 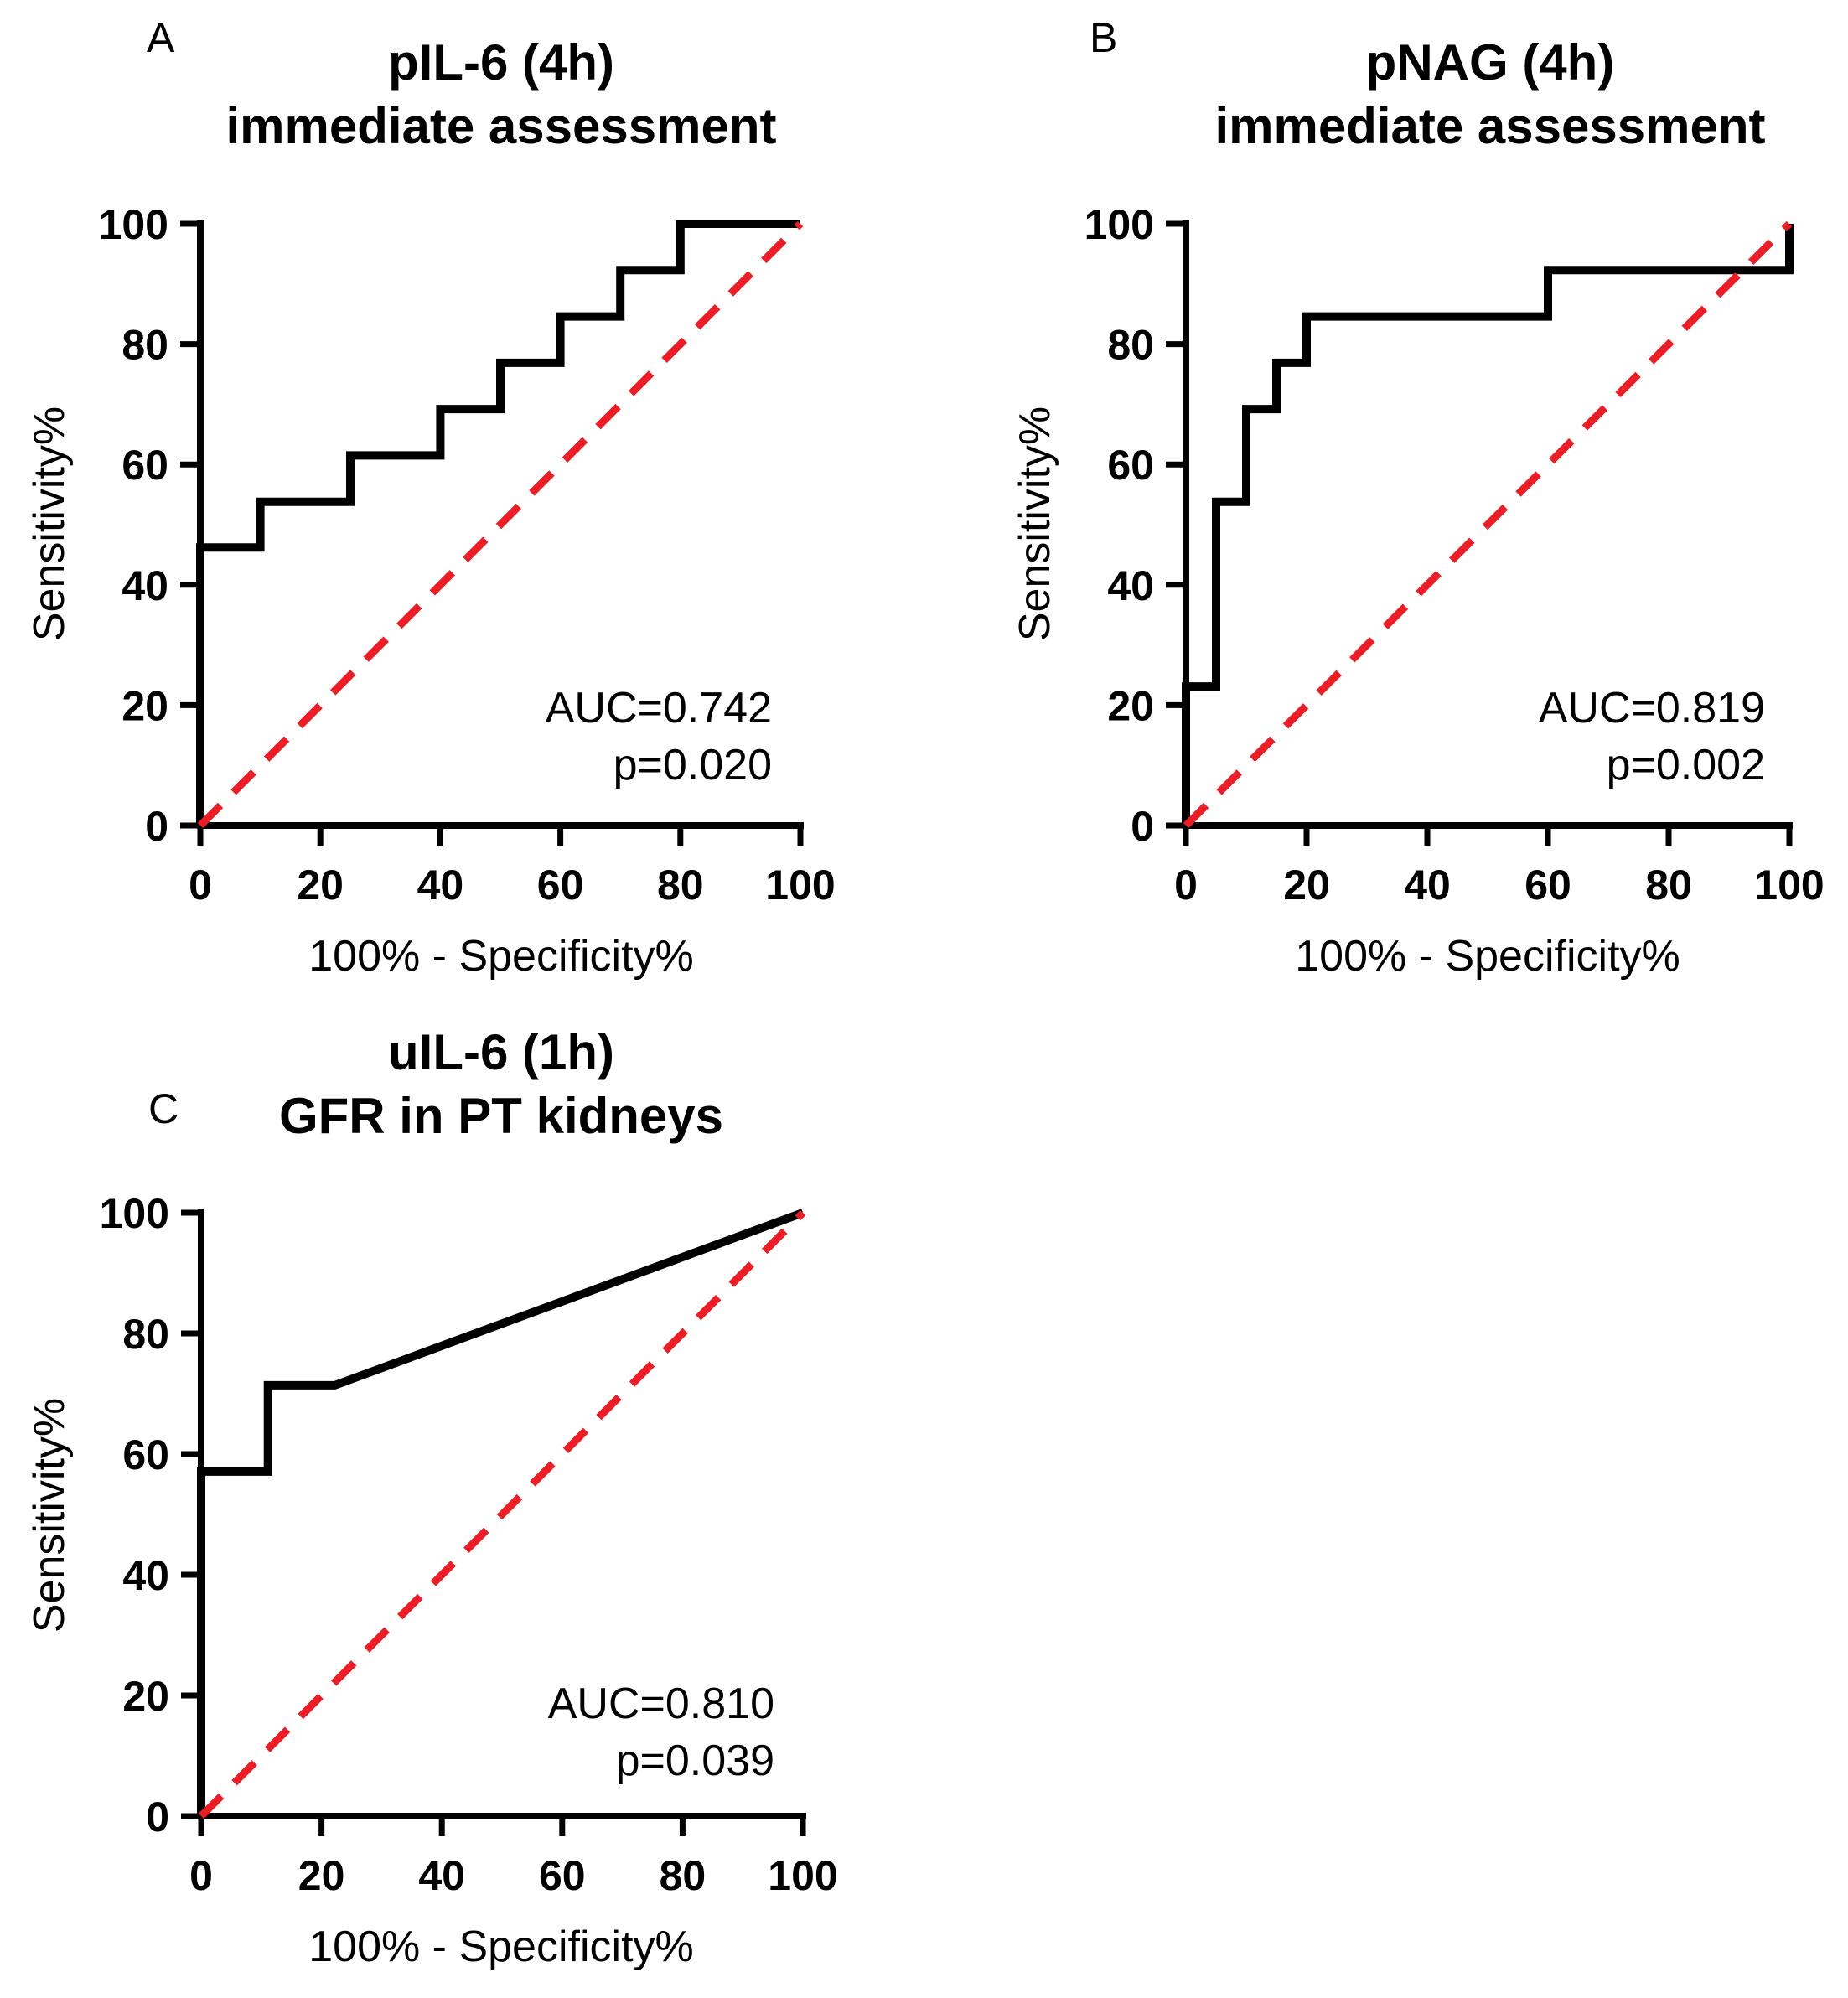 What do you see at coordinates (1686, 765) in the screenshot?
I see `p-value-annotation: p=0.002` at bounding box center [1686, 765].